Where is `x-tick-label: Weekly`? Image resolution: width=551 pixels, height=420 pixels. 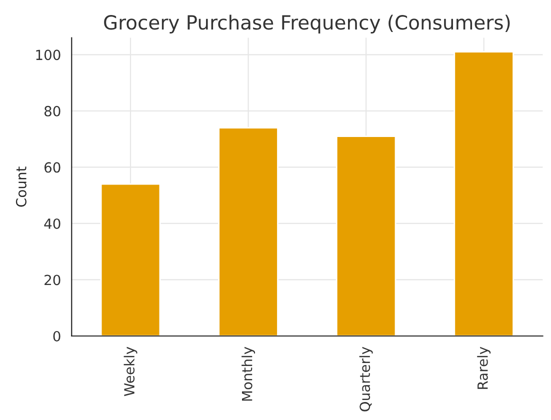
x-tick-label: Weekly is located at coordinates (131, 371).